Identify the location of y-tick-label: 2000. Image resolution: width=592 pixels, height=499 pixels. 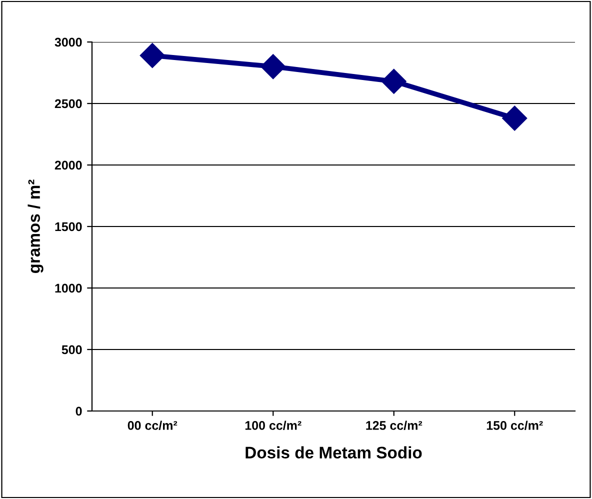
(68, 165).